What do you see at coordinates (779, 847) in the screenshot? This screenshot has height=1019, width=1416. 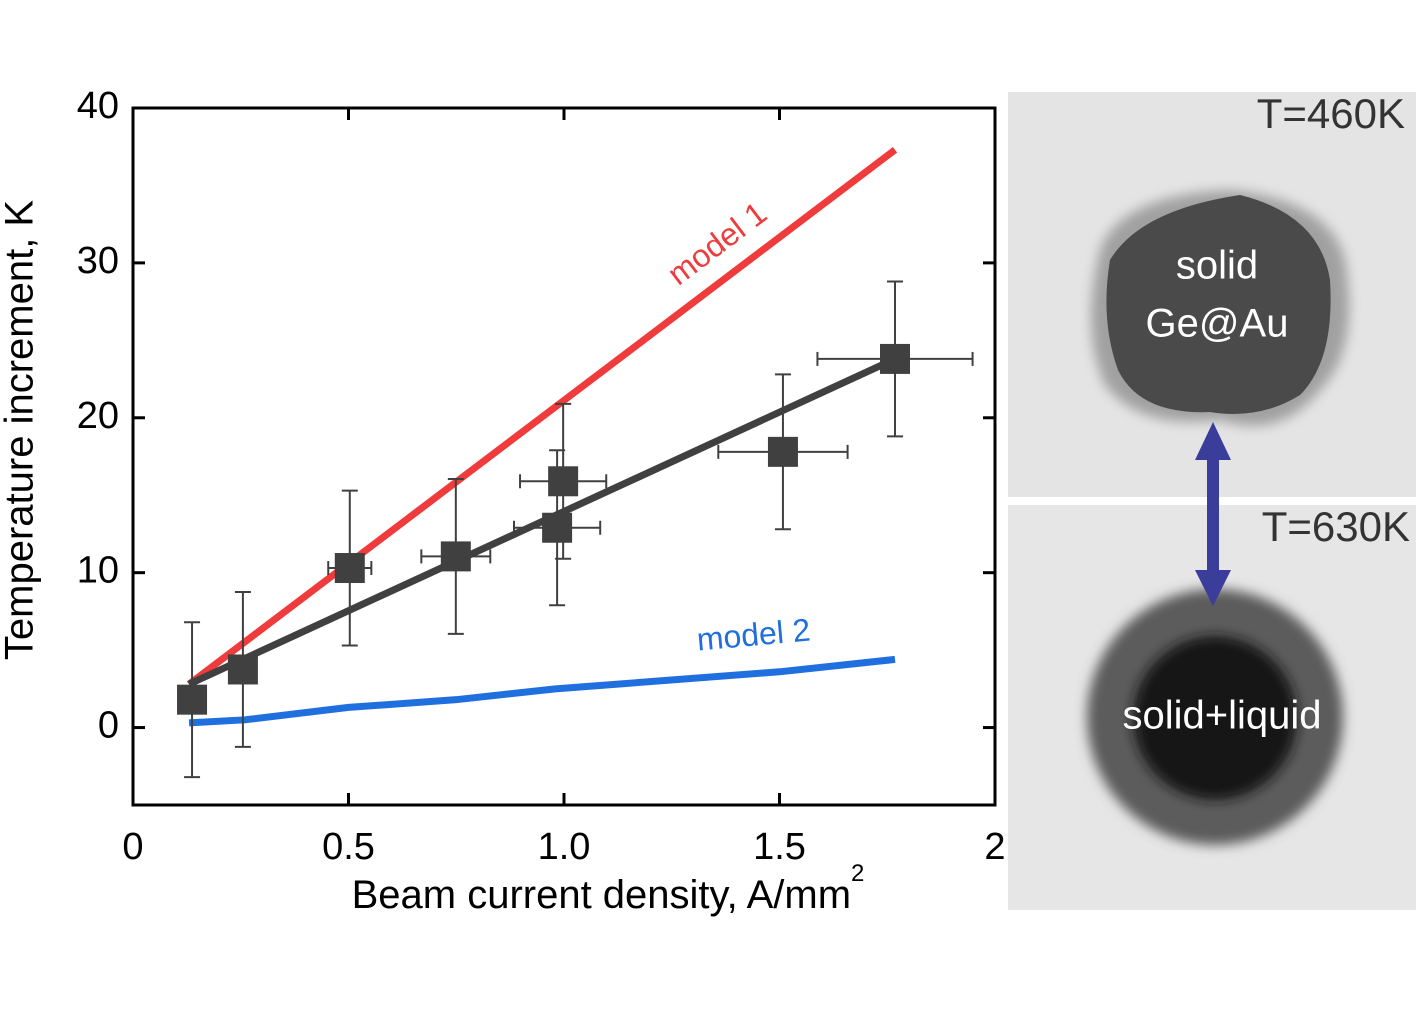 I see `x-tick-label: 1.5` at bounding box center [779, 847].